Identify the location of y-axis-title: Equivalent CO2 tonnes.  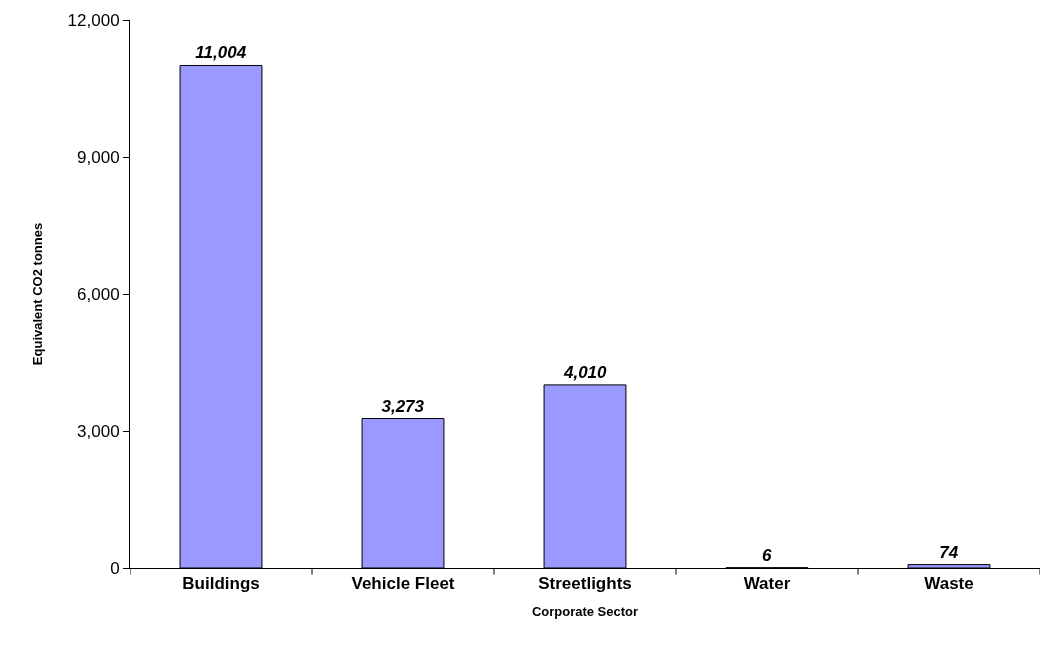
(37, 294).